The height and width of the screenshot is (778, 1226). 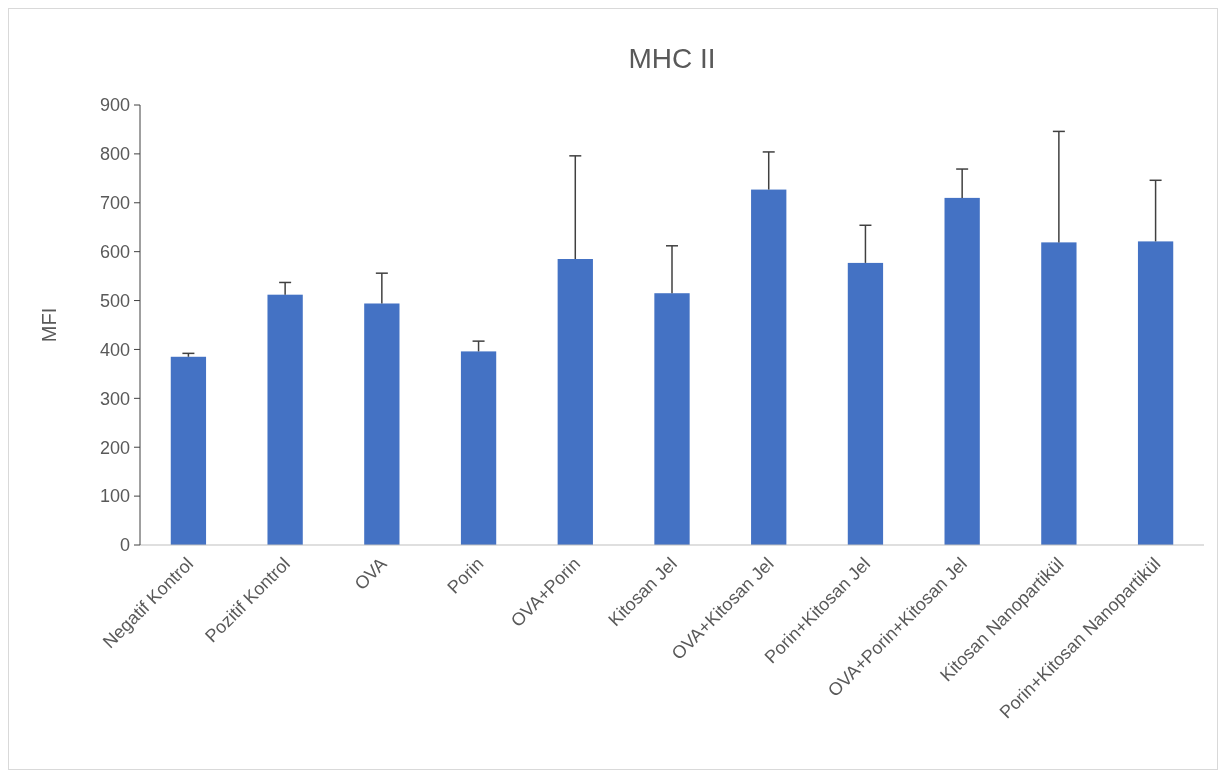 What do you see at coordinates (114, 105) in the screenshot?
I see `y-tick-label: 900` at bounding box center [114, 105].